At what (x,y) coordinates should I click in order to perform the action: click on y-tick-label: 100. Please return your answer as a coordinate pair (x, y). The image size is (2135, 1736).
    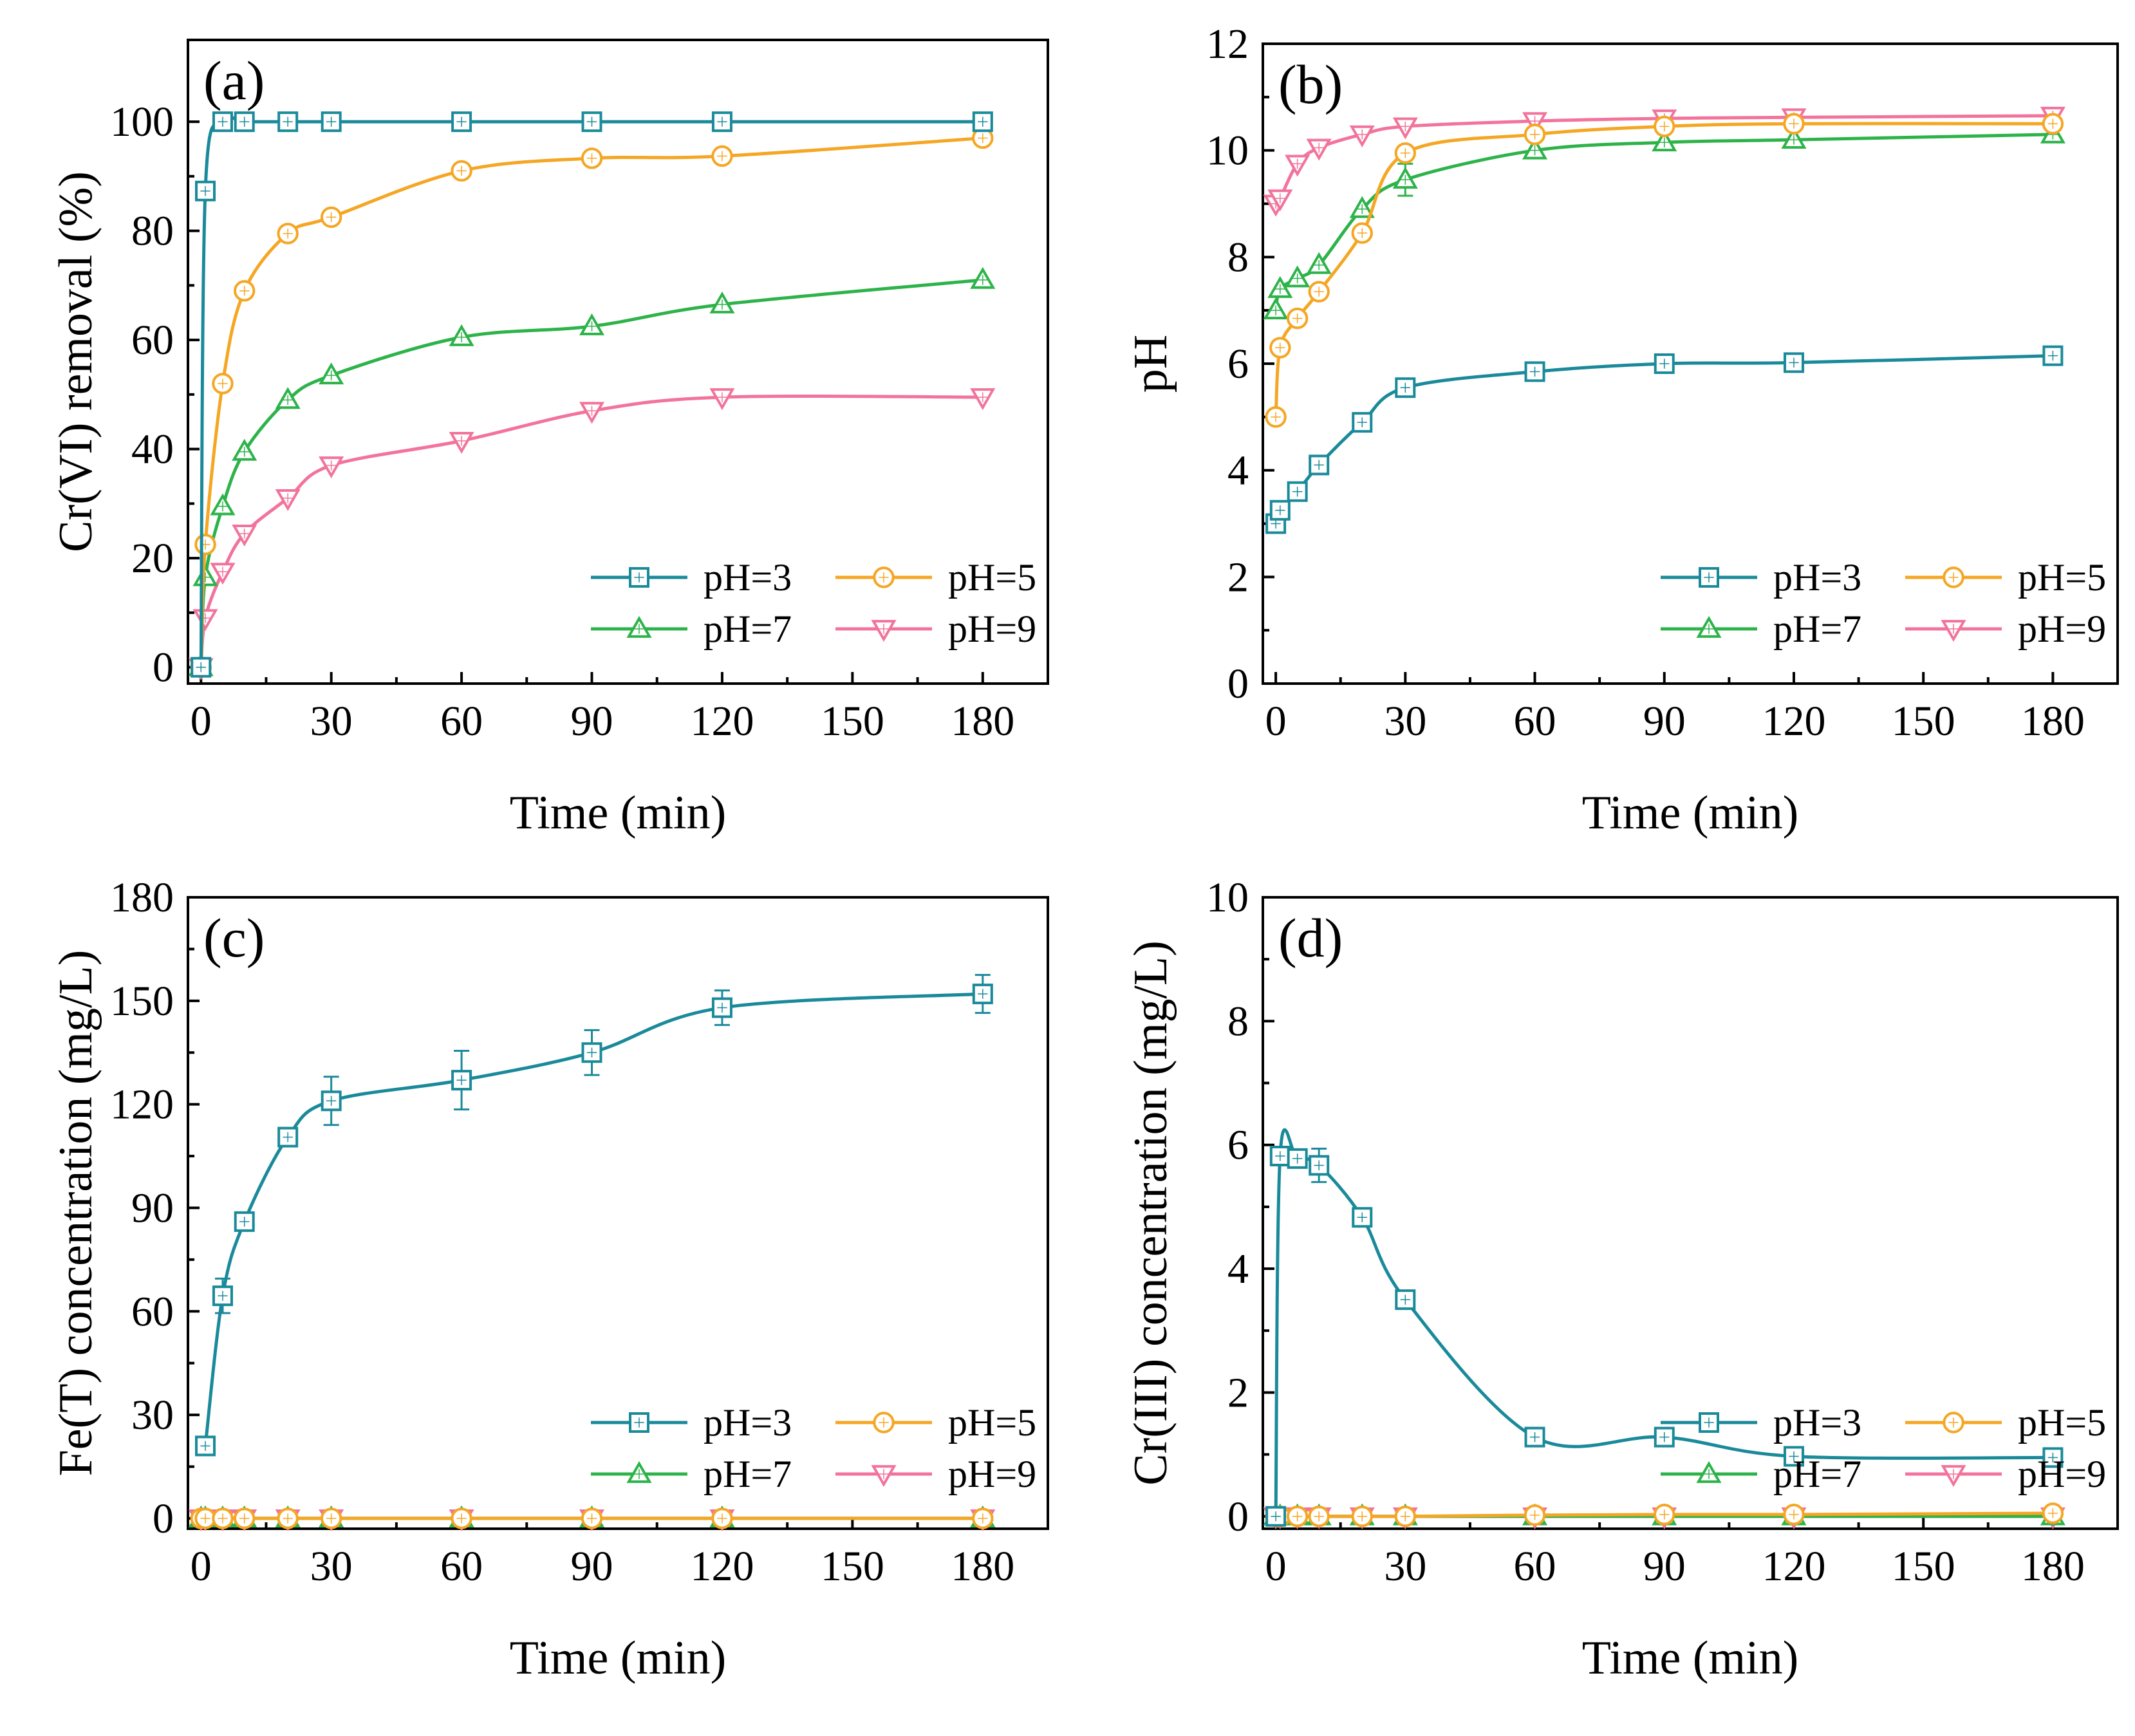
    Looking at the image, I should click on (142, 121).